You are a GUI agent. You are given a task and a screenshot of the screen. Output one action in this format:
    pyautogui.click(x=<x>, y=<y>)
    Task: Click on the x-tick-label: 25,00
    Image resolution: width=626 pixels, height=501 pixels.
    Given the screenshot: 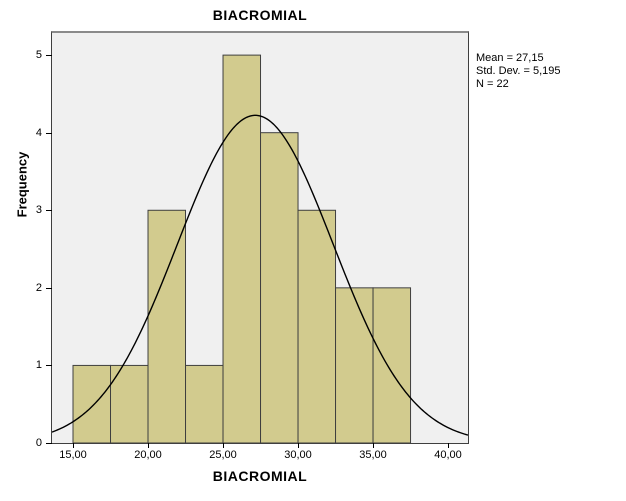 What is the action you would take?
    pyautogui.click(x=223, y=455)
    